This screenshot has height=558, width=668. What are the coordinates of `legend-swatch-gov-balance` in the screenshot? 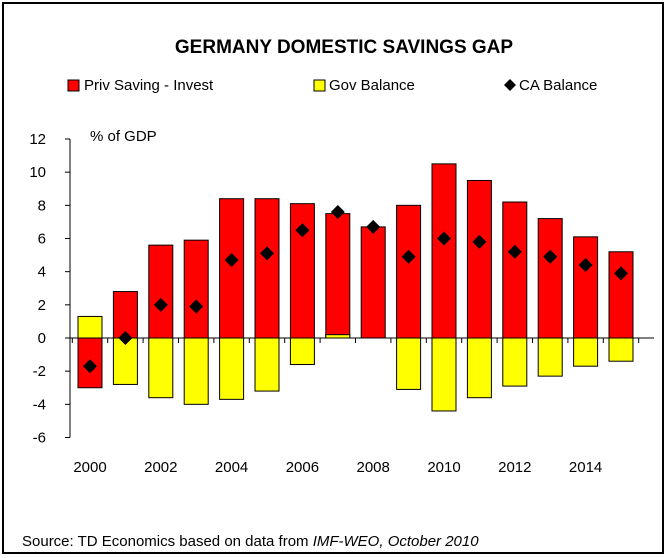 It's located at (319, 85).